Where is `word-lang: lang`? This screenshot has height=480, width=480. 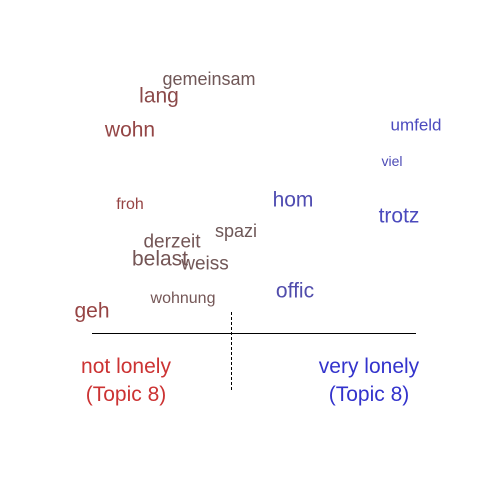 word-lang: lang is located at coordinates (159, 96).